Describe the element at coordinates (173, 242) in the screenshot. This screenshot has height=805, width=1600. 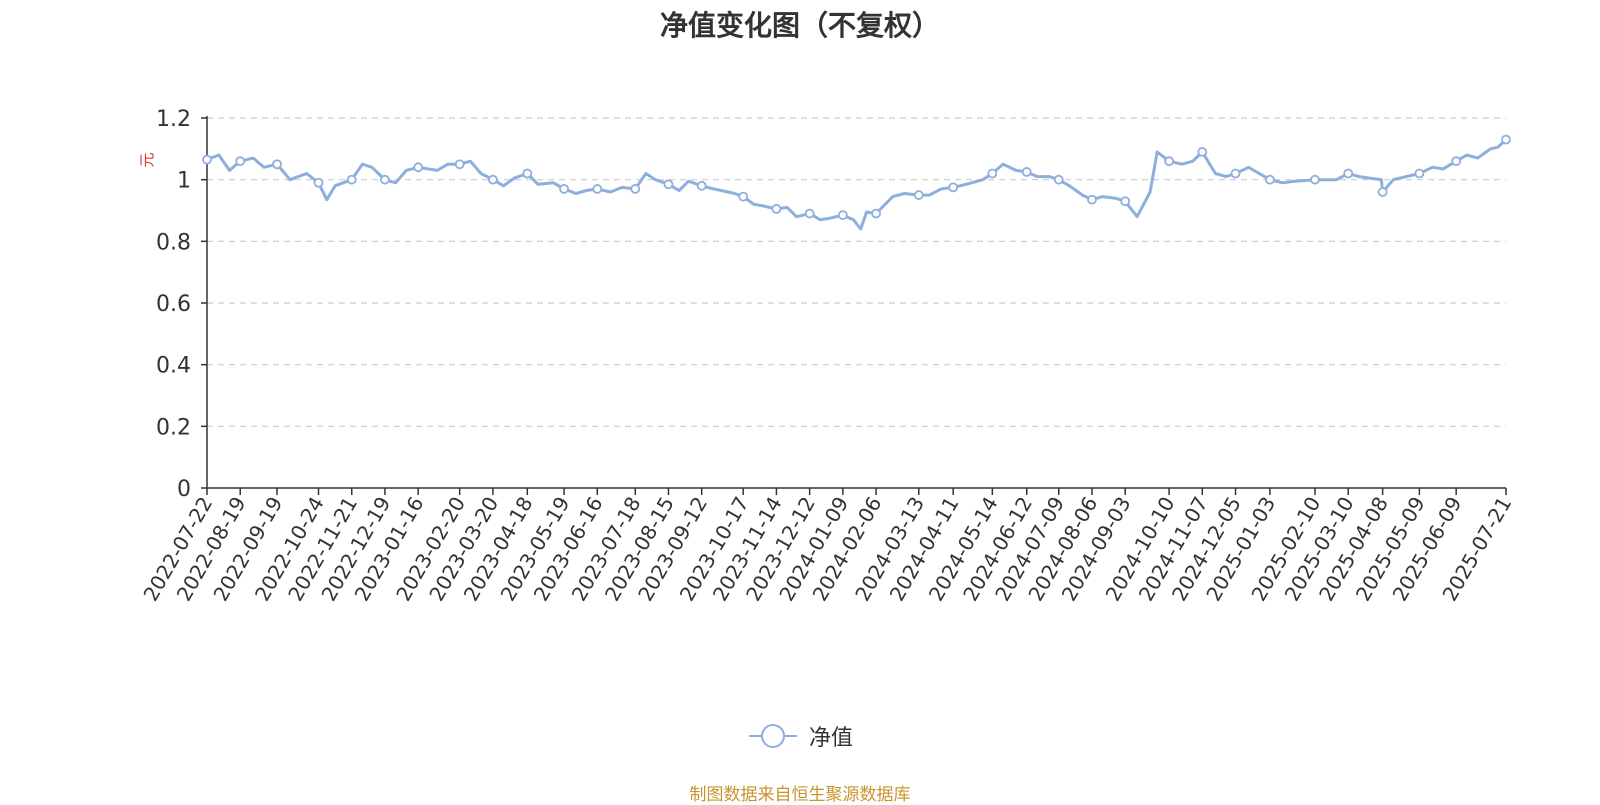
I see `y-tick-label: 0.8` at that location.